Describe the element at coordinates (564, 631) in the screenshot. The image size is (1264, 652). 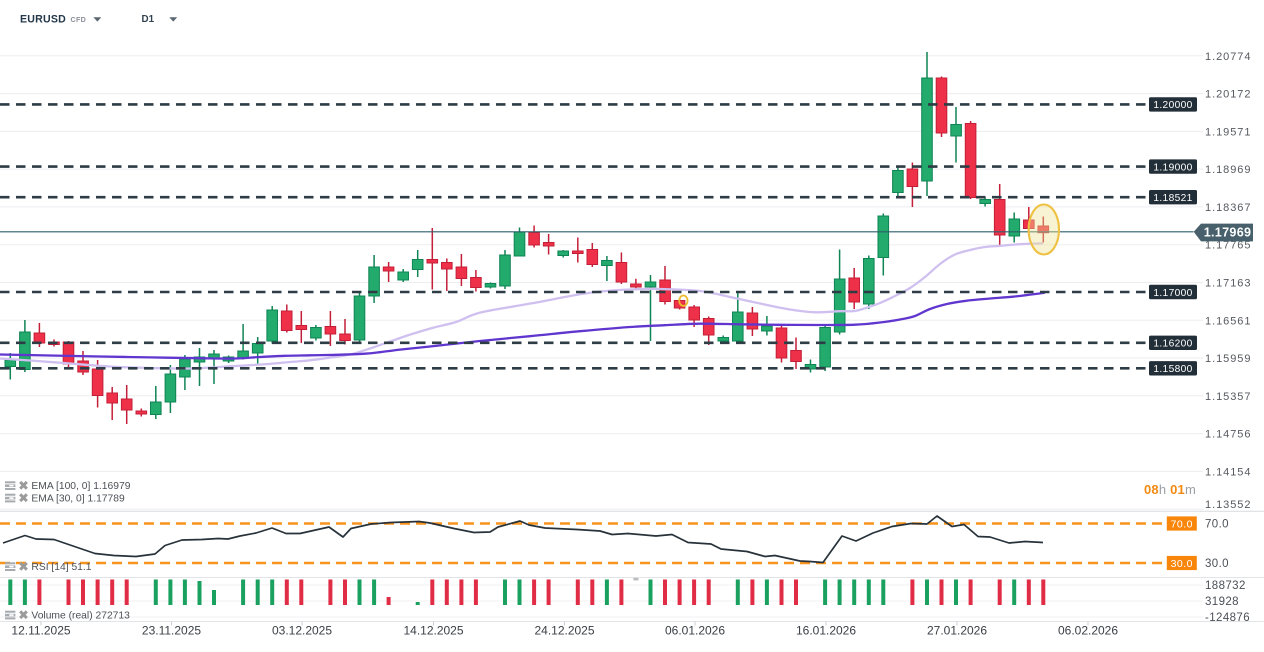
I see `svg-text: 24.12.2025` at that location.